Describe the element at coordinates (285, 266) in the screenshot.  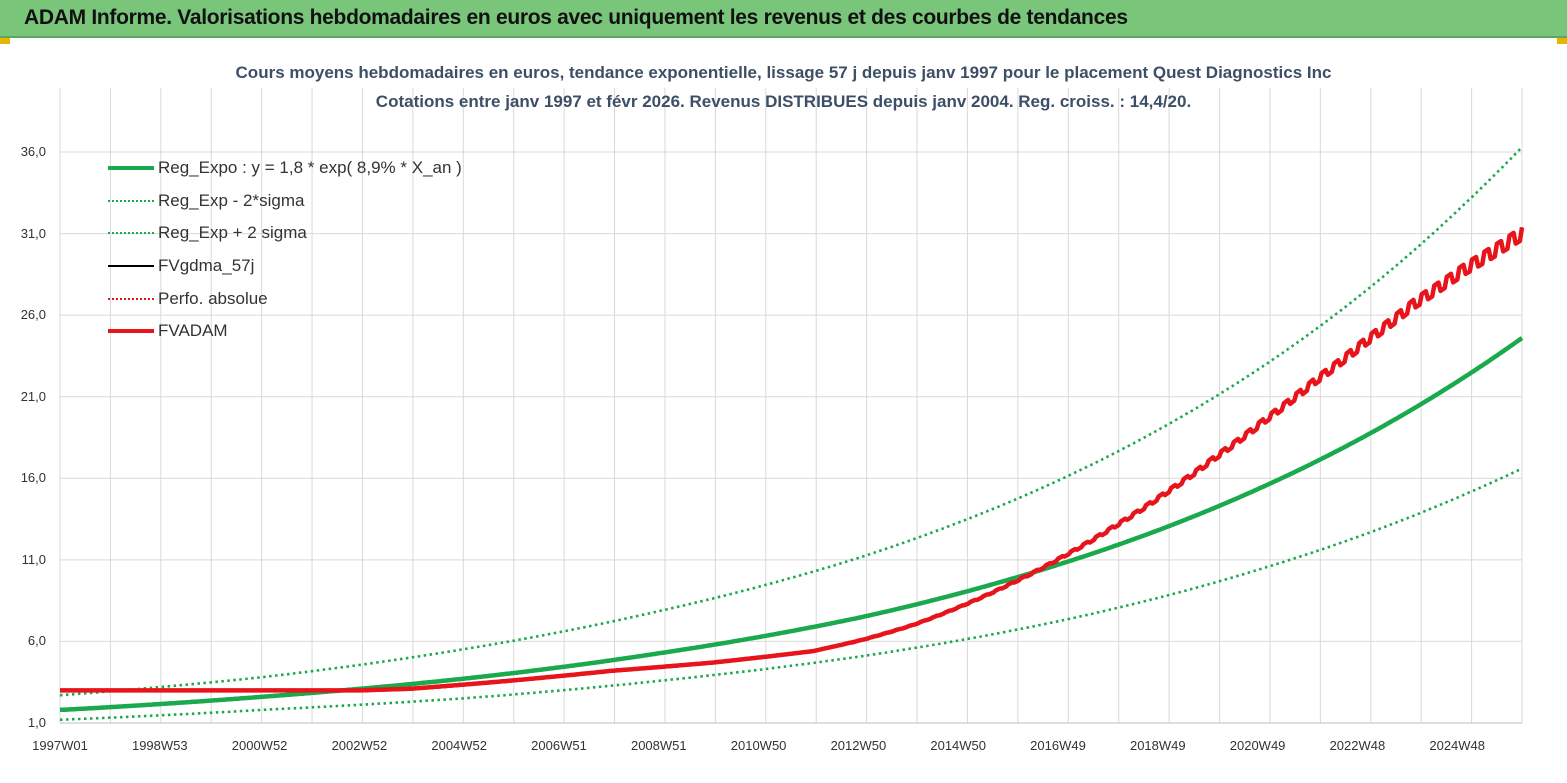
I see `legend-item: FVgdma_57j` at that location.